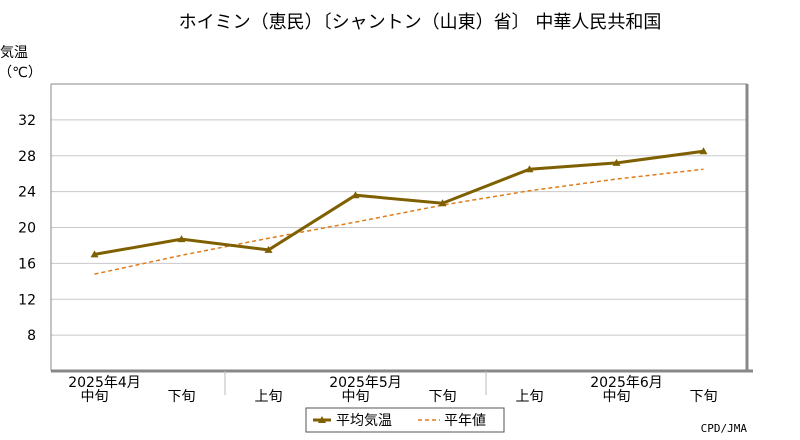  What do you see at coordinates (322, 419) in the screenshot?
I see `legend-marker-mean` at bounding box center [322, 419].